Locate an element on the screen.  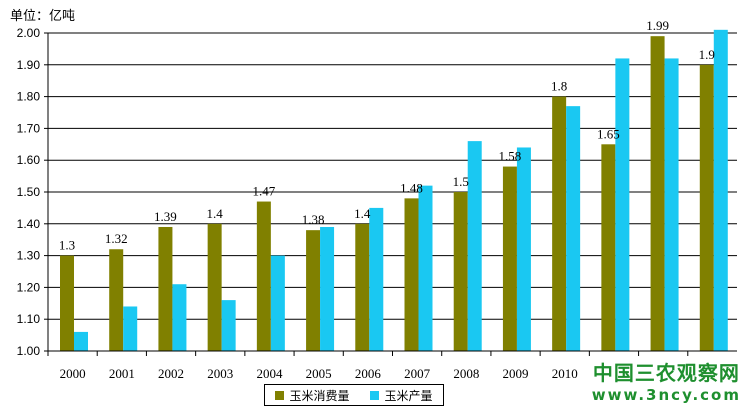
legend-item-production: 玉米产量 is located at coordinates (401, 395).